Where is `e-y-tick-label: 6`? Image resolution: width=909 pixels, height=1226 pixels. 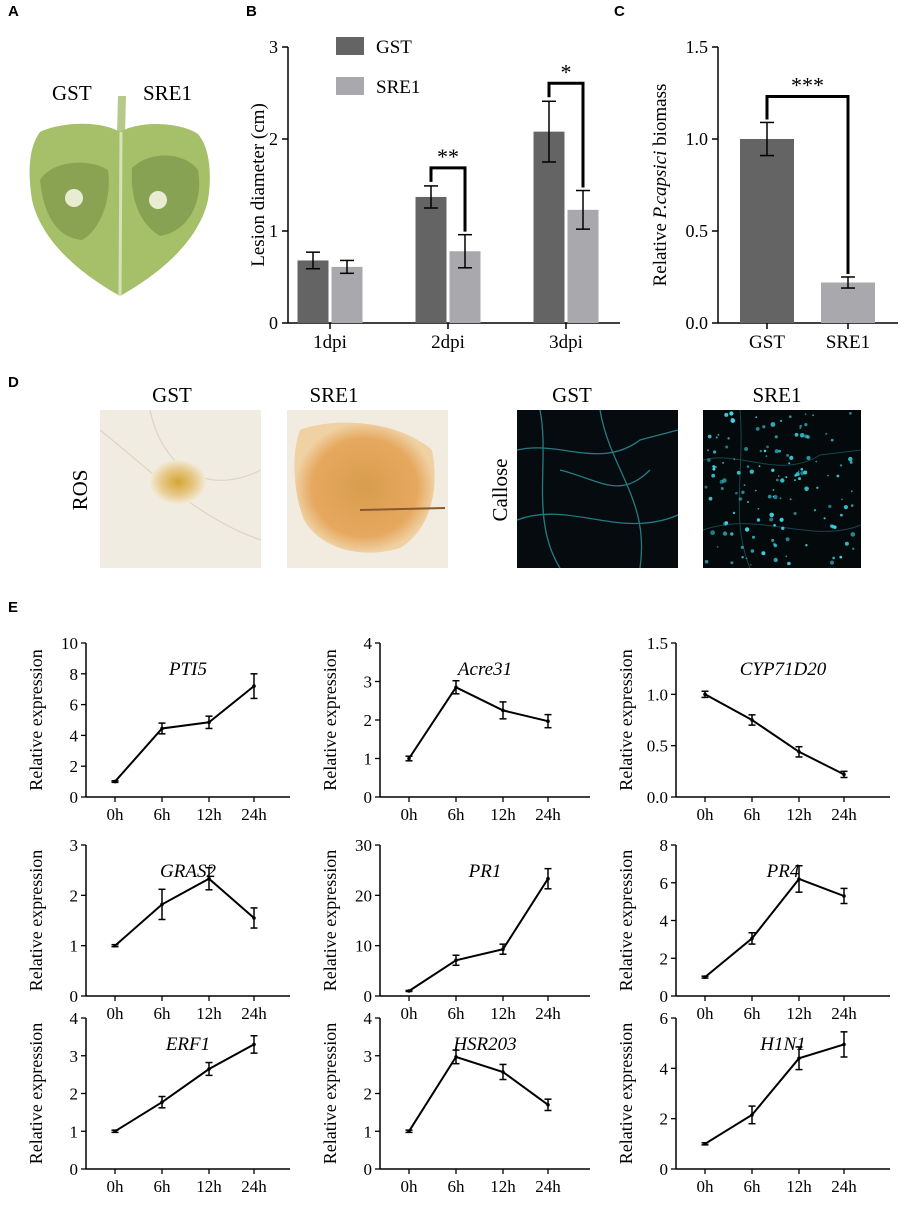 e-y-tick-label: 6 is located at coordinates (664, 1018).